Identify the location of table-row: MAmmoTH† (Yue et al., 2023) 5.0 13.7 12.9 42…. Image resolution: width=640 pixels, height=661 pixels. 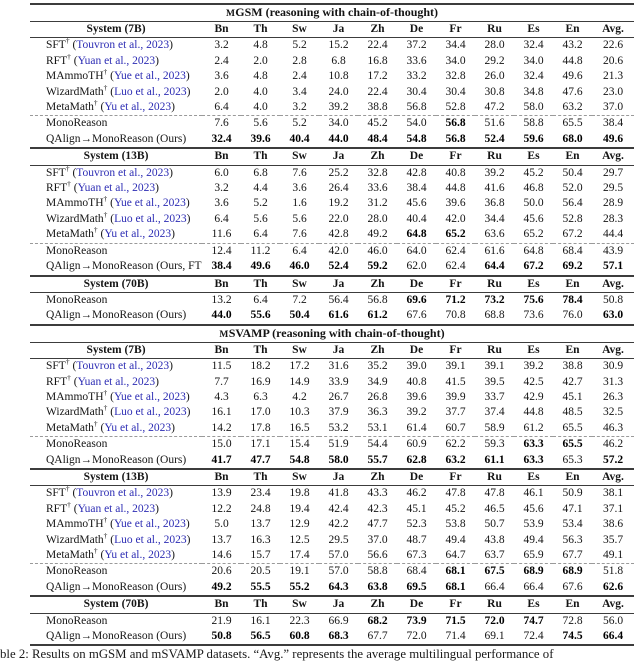
(332, 524).